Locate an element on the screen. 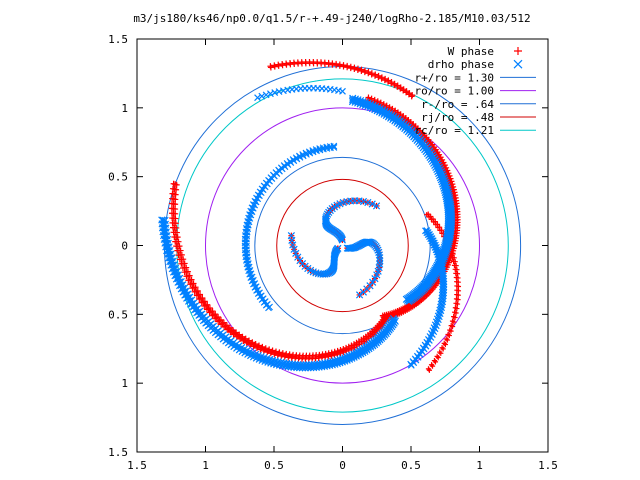  legend-label: r+/ro = 1.30 is located at coordinates (454, 77).